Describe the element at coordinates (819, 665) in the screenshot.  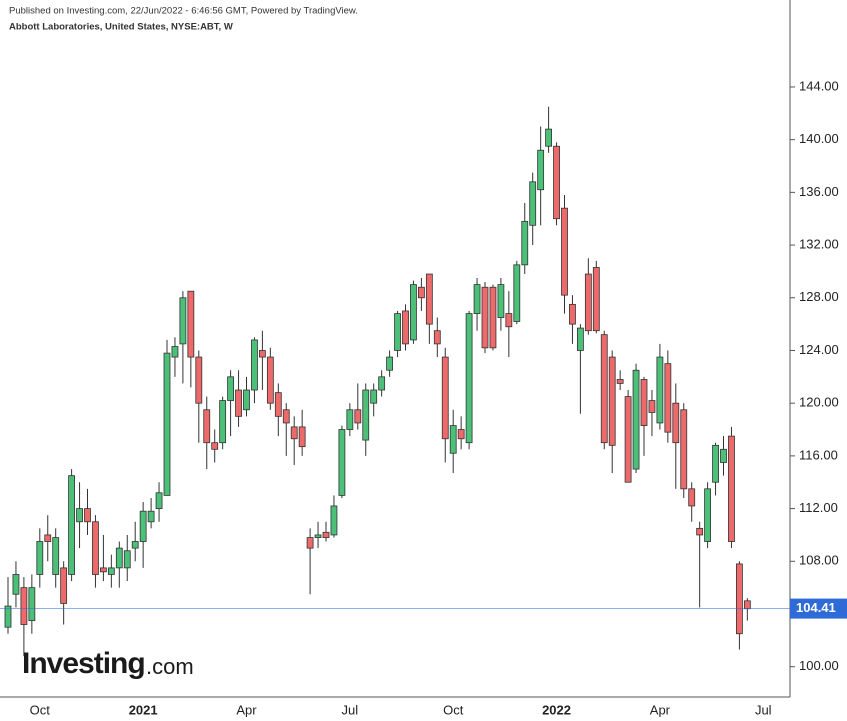
I see `y-tick-label: 100.00` at that location.